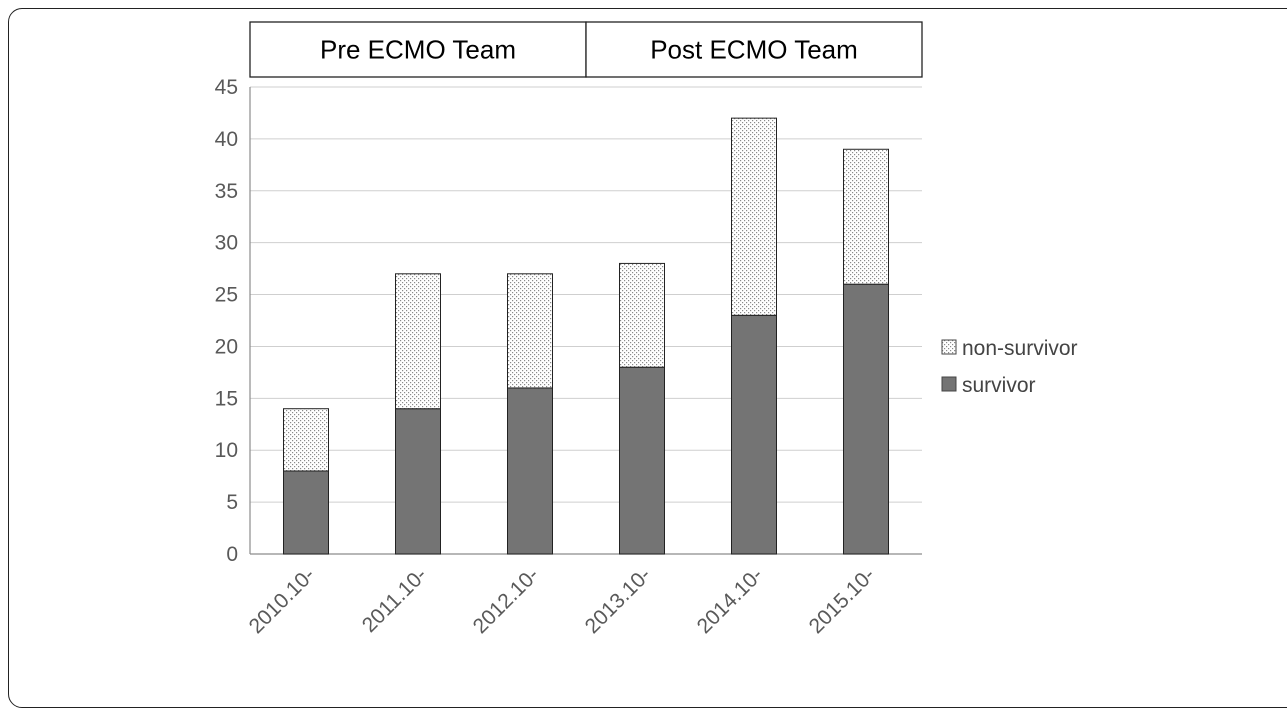 The width and height of the screenshot is (1287, 708). Describe the element at coordinates (226, 139) in the screenshot. I see `y-tick-label: 40` at that location.